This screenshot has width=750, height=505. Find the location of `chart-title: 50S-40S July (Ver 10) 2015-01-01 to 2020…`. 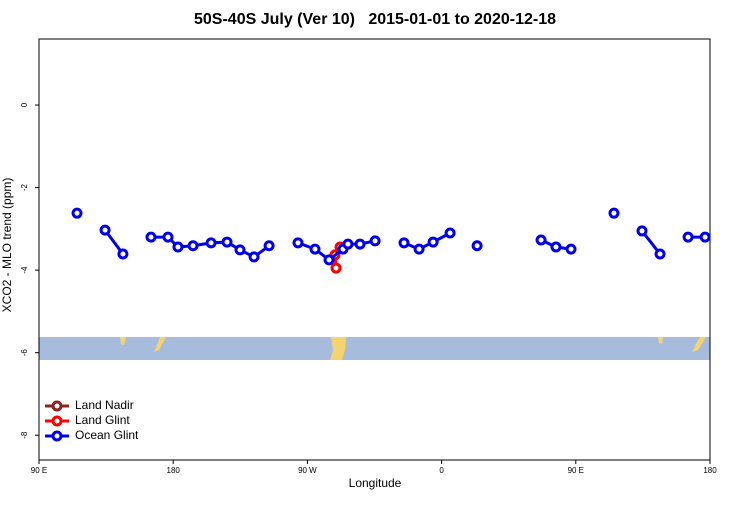

chart-title: 50S-40S July (Ver 10) 2015-01-01 to 2020… is located at coordinates (375, 19).